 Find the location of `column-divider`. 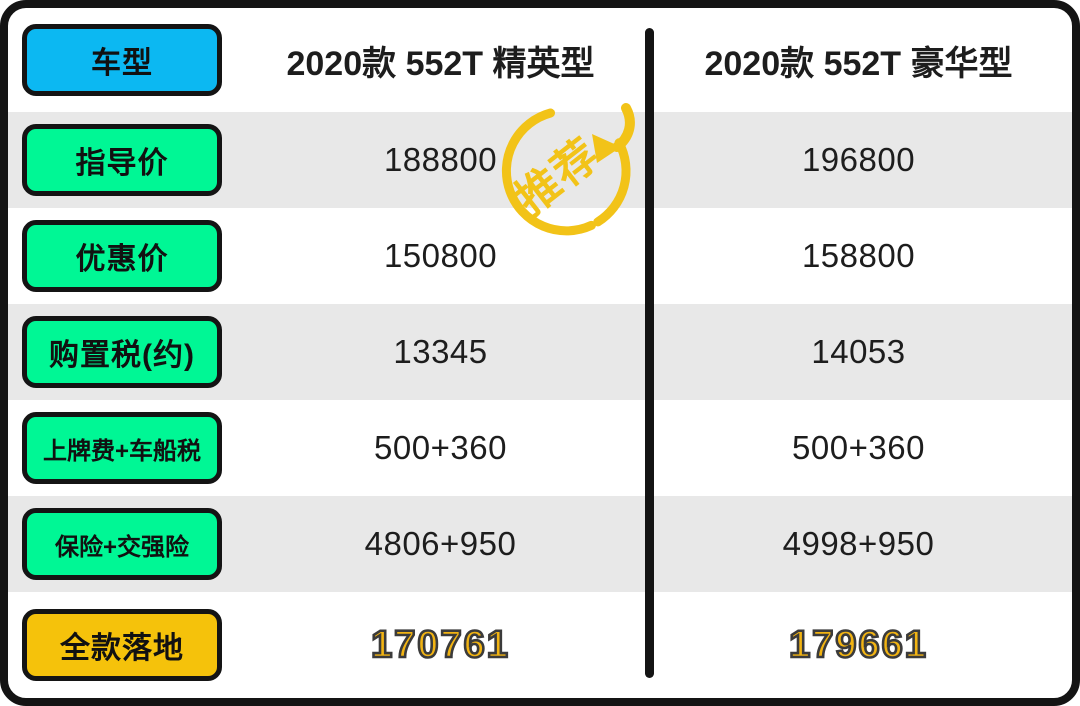

column-divider is located at coordinates (649, 353).